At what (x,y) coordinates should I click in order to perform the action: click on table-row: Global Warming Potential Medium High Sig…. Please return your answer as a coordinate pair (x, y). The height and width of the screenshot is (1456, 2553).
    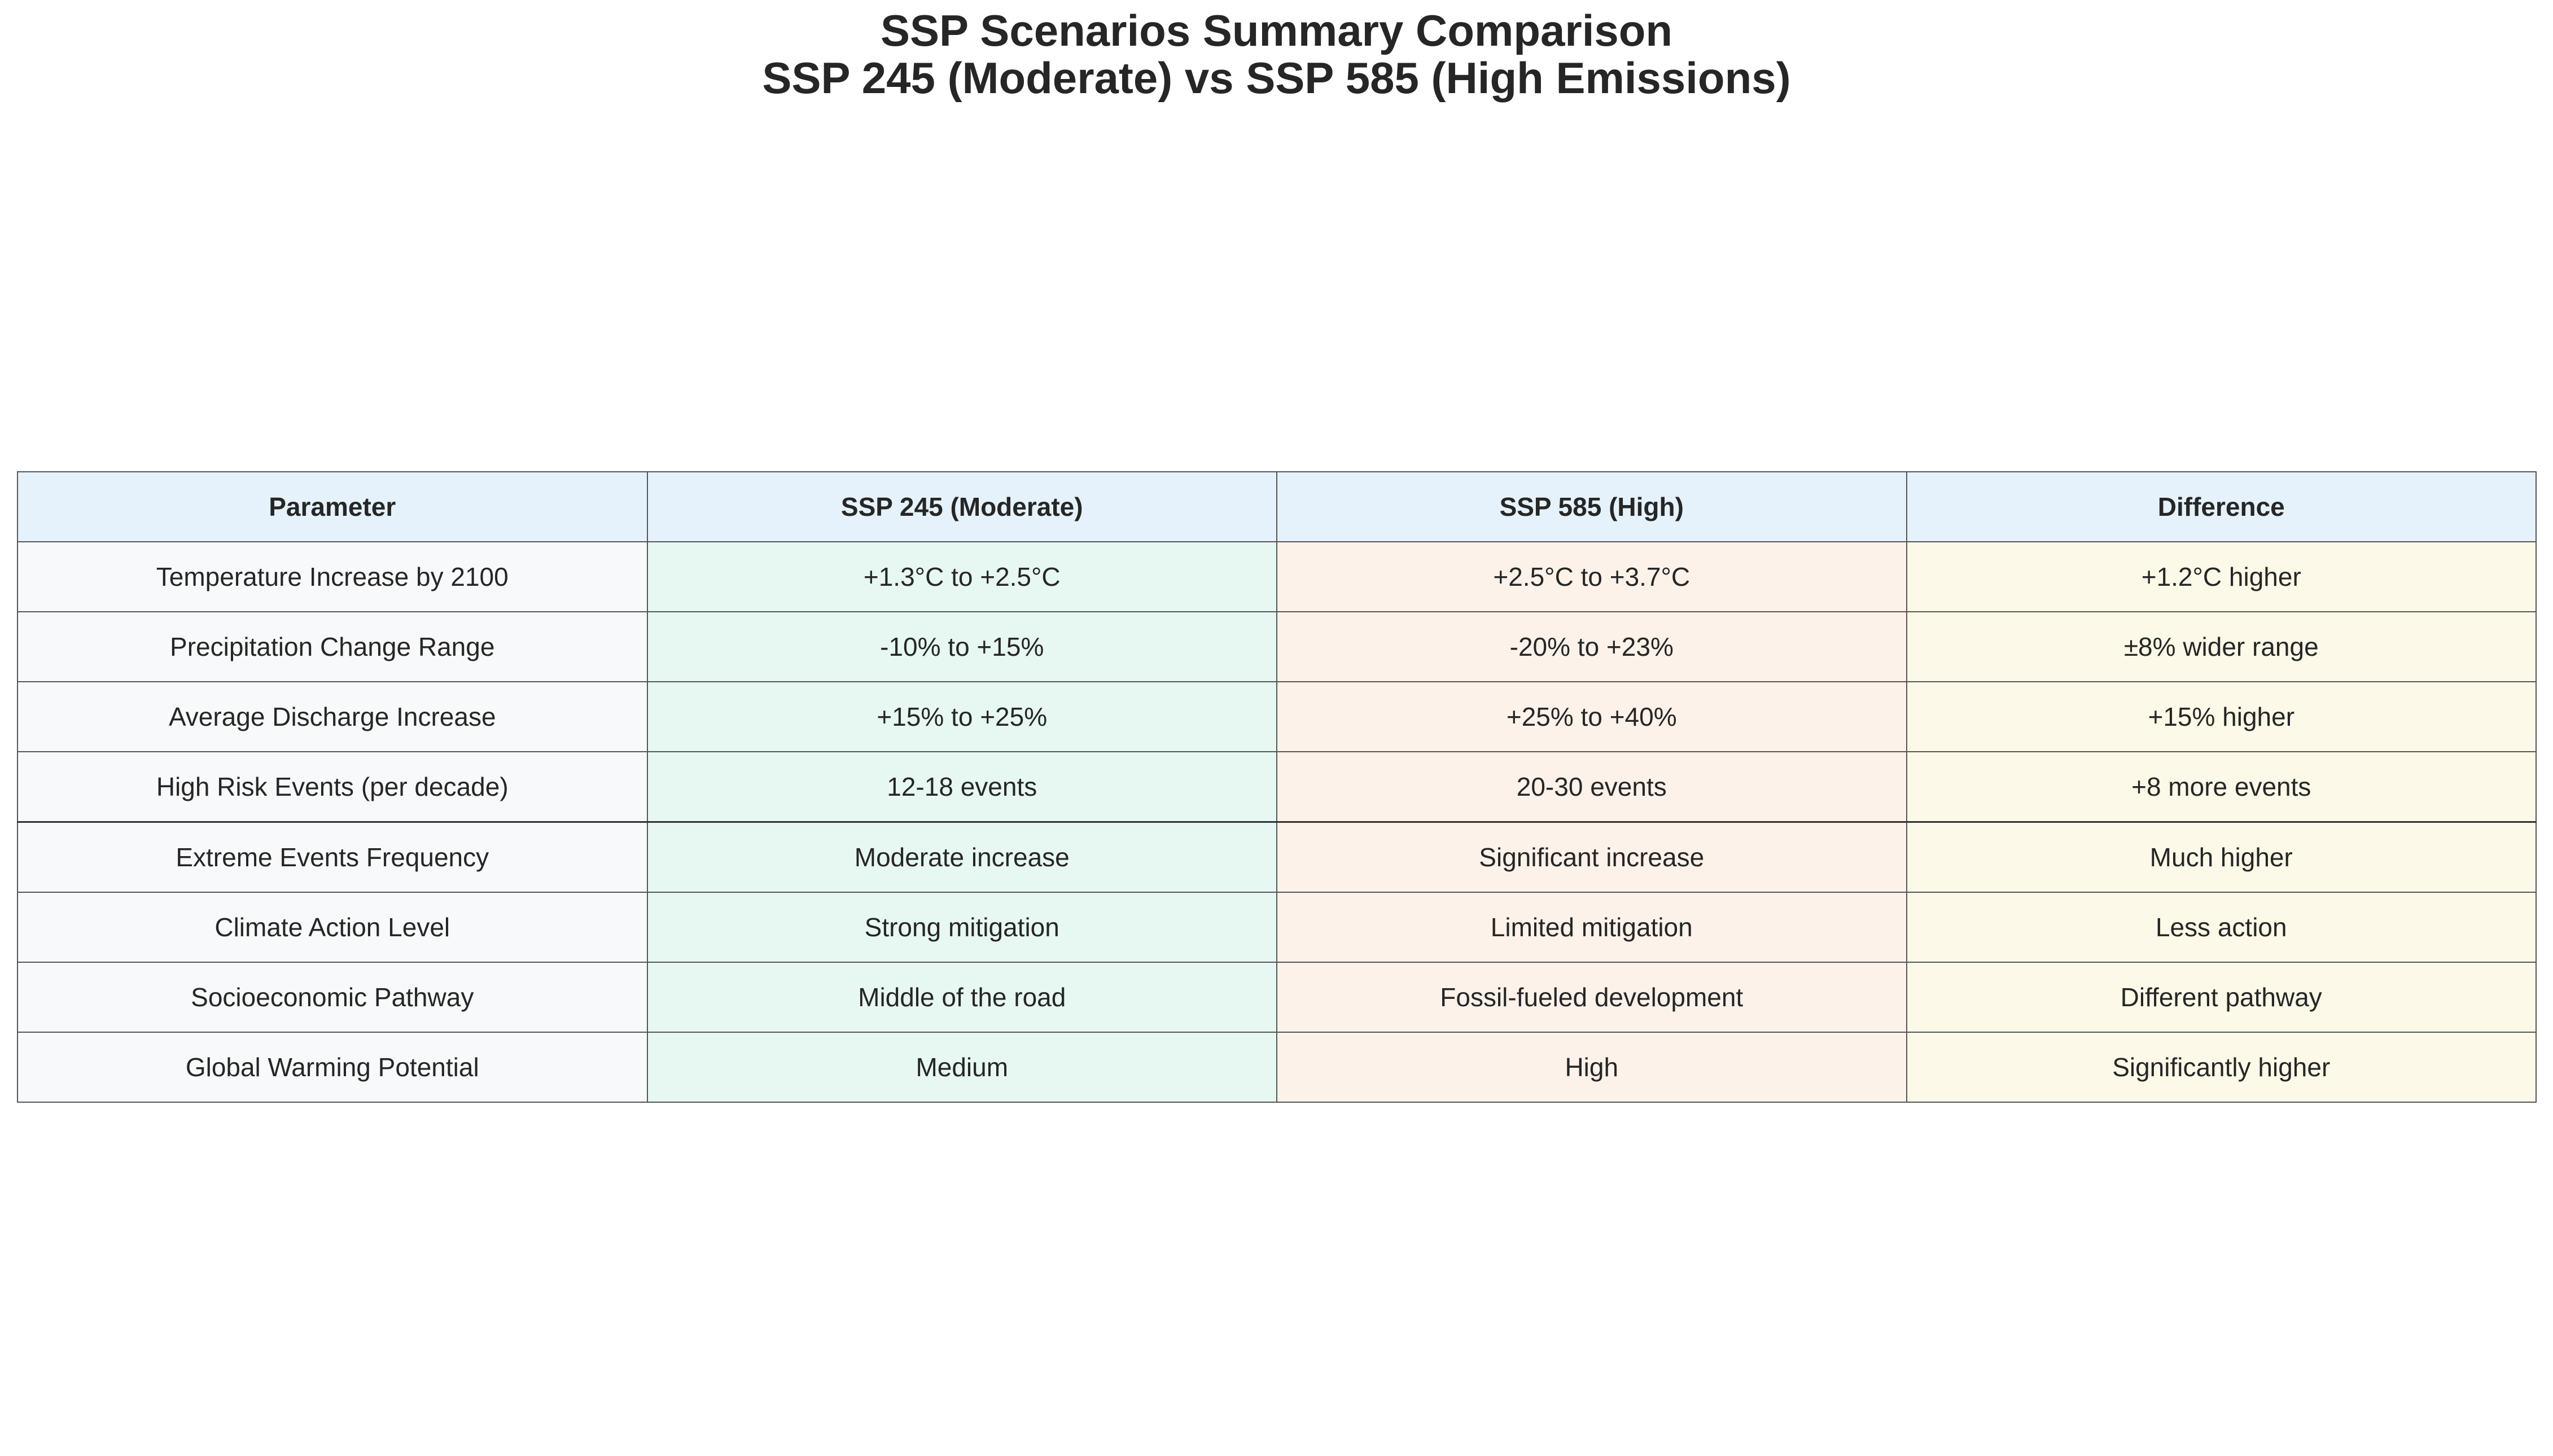
    Looking at the image, I should click on (1277, 1067).